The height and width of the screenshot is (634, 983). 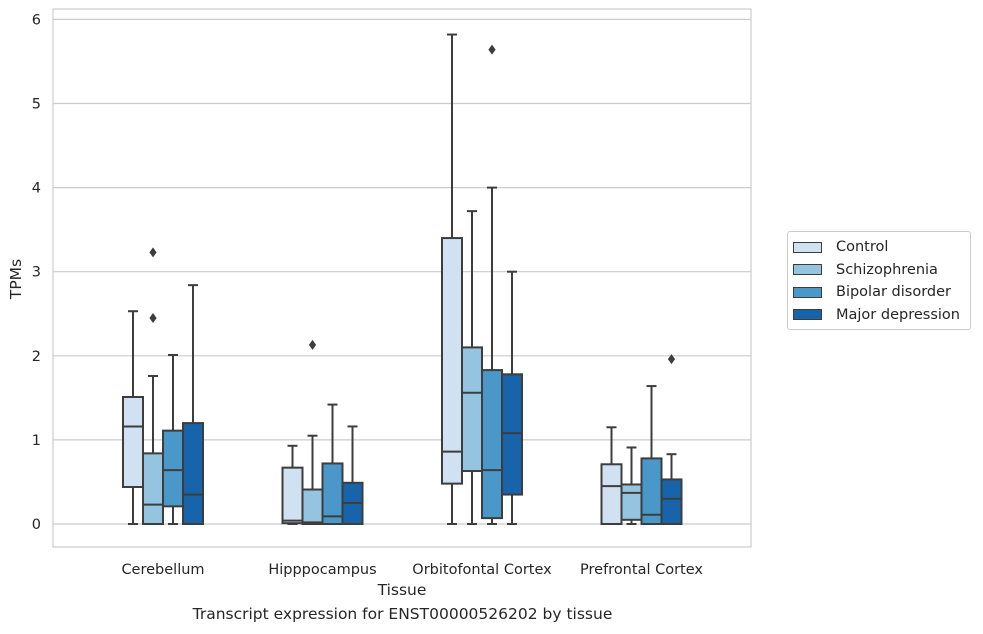 I want to click on legend-label: Major depression, so click(x=898, y=314).